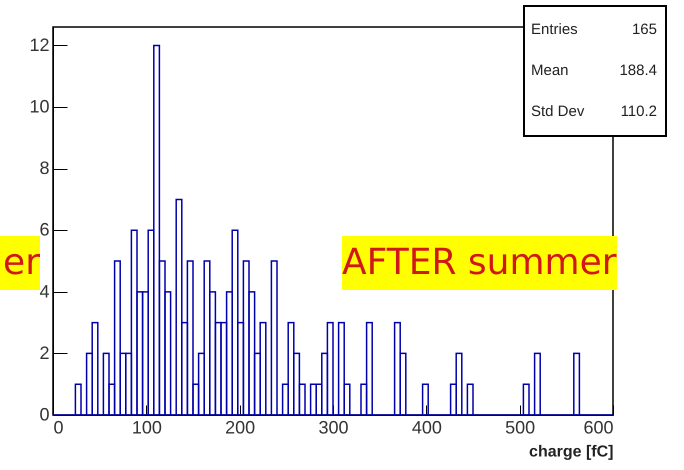 The height and width of the screenshot is (470, 684). What do you see at coordinates (44, 230) in the screenshot?
I see `y-tick-label: 6` at bounding box center [44, 230].